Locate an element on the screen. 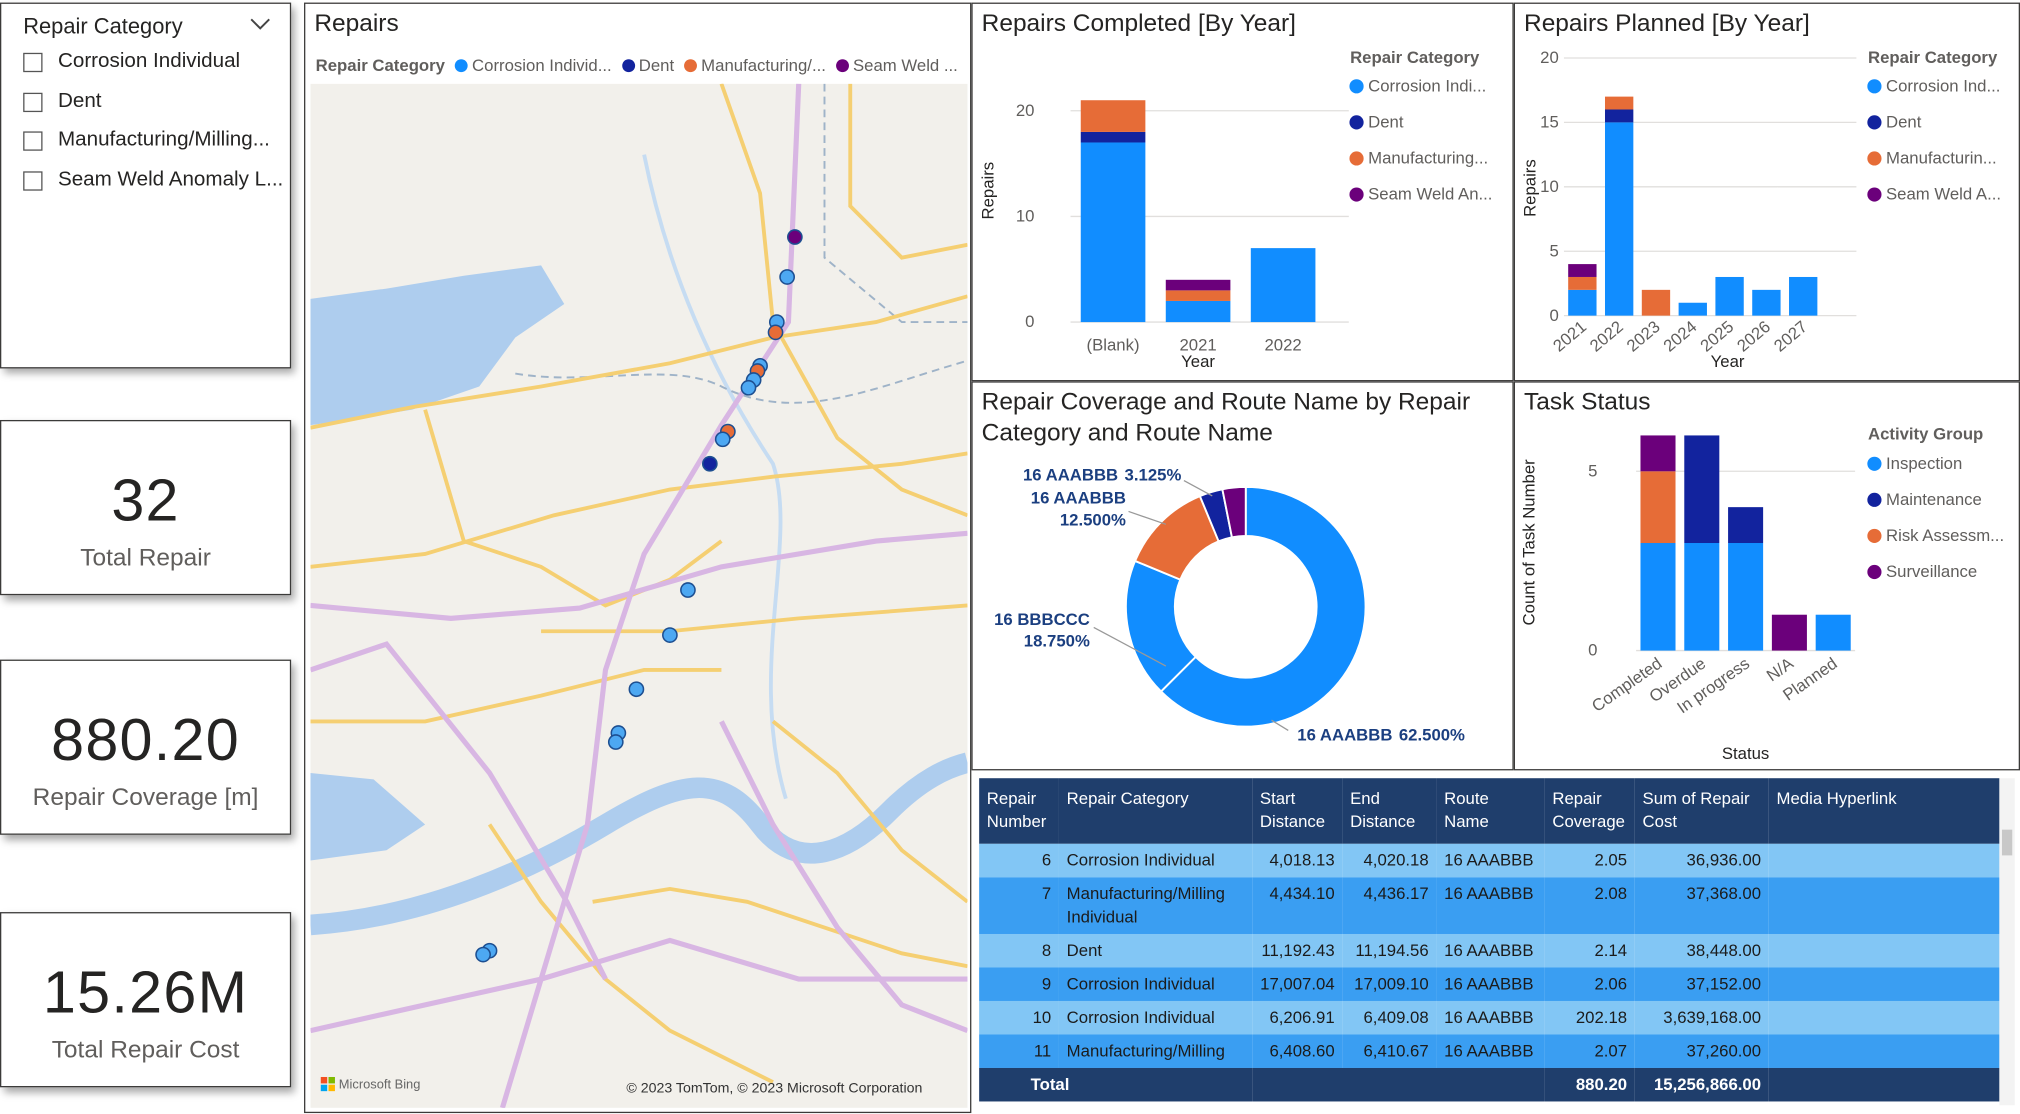 The width and height of the screenshot is (2020, 1114). table-cell: Manufacturing/Milling Individual is located at coordinates (1155, 905).